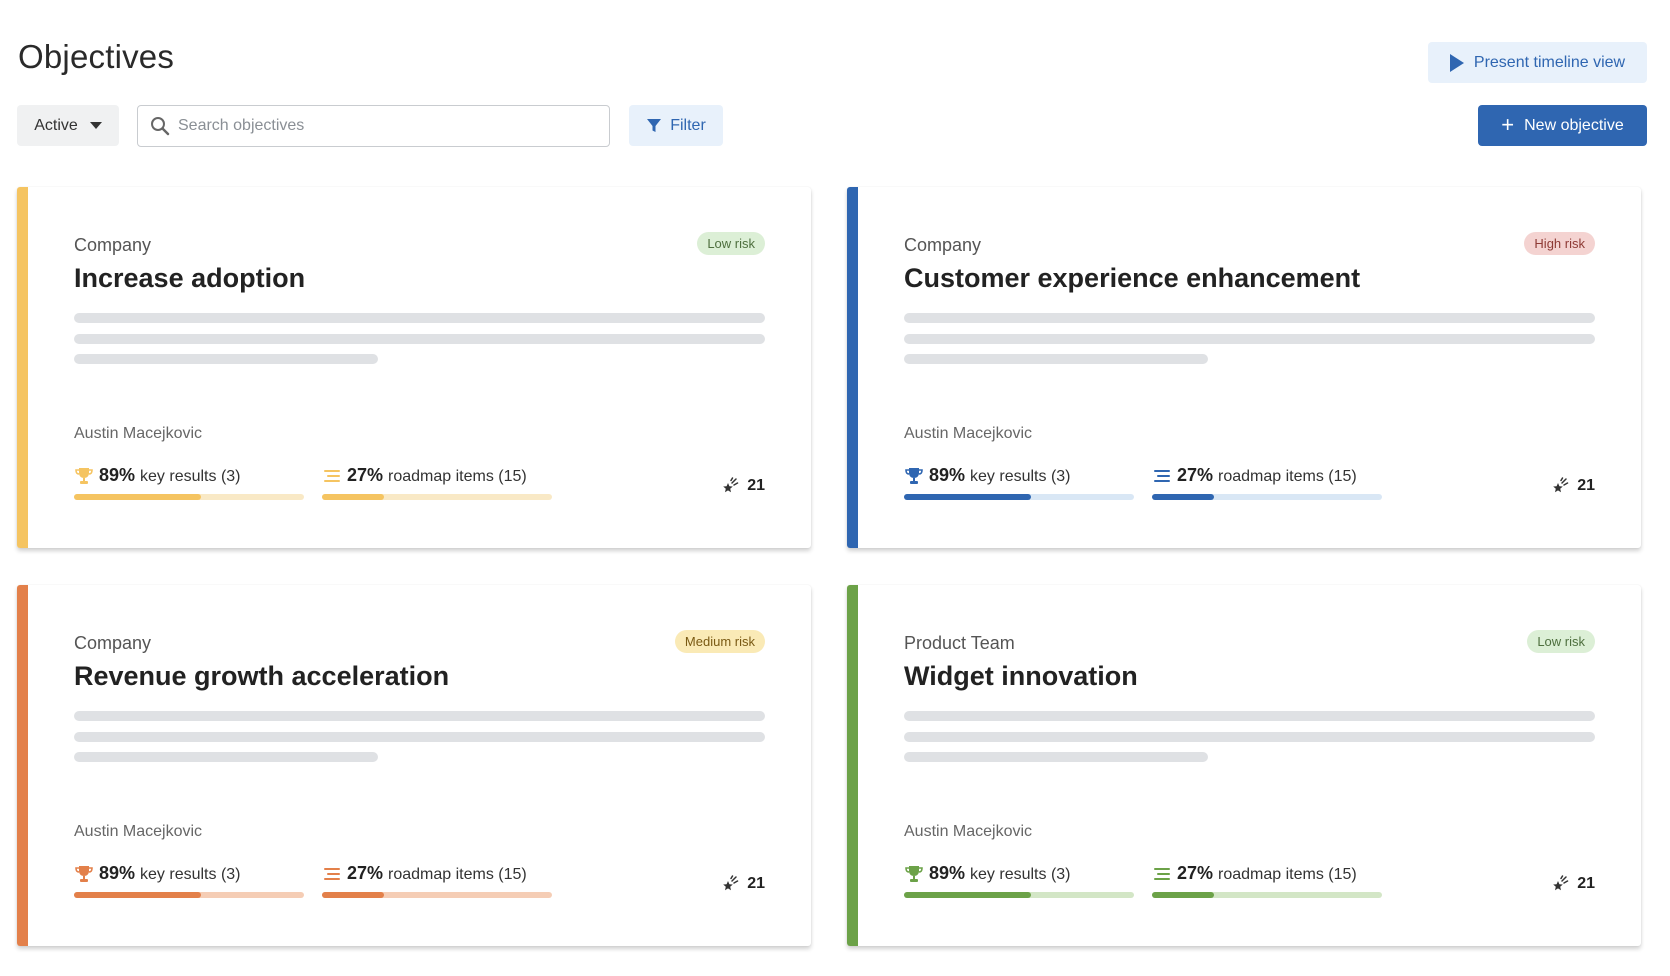  I want to click on risk-badge: Medium risk, so click(719, 641).